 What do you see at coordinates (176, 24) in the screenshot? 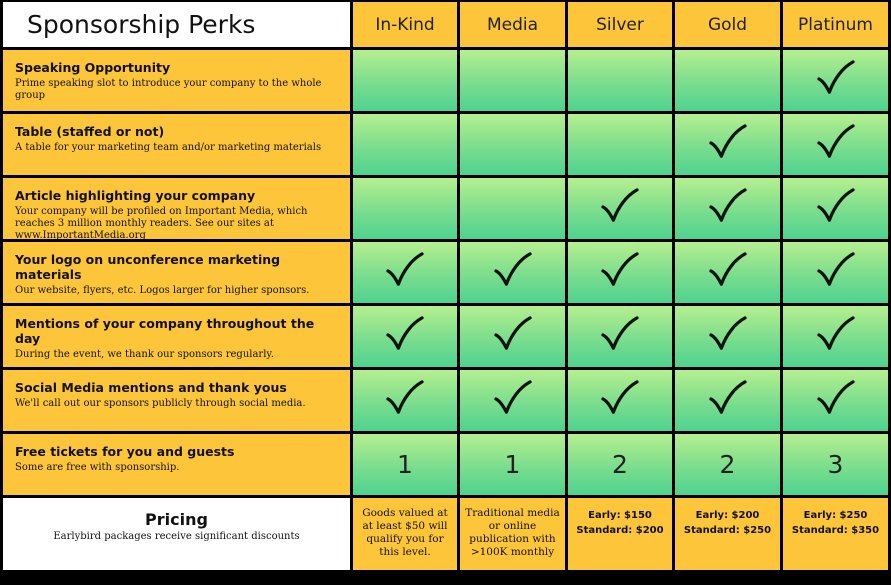
I see `table-title: Sponsorship Perks` at bounding box center [176, 24].